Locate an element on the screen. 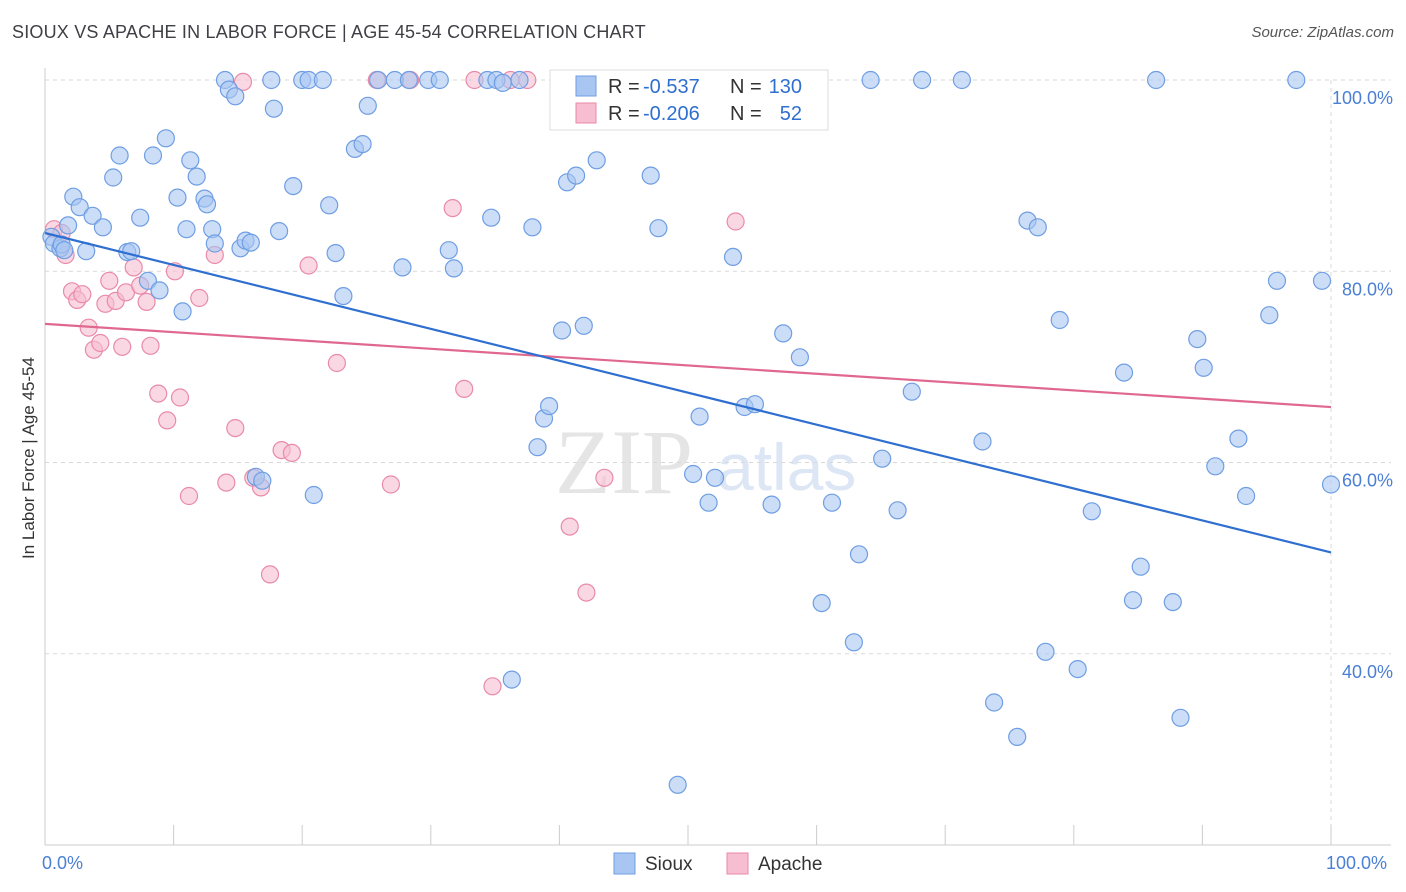  series-legend: Sioux Apache is located at coordinates (717, 863).